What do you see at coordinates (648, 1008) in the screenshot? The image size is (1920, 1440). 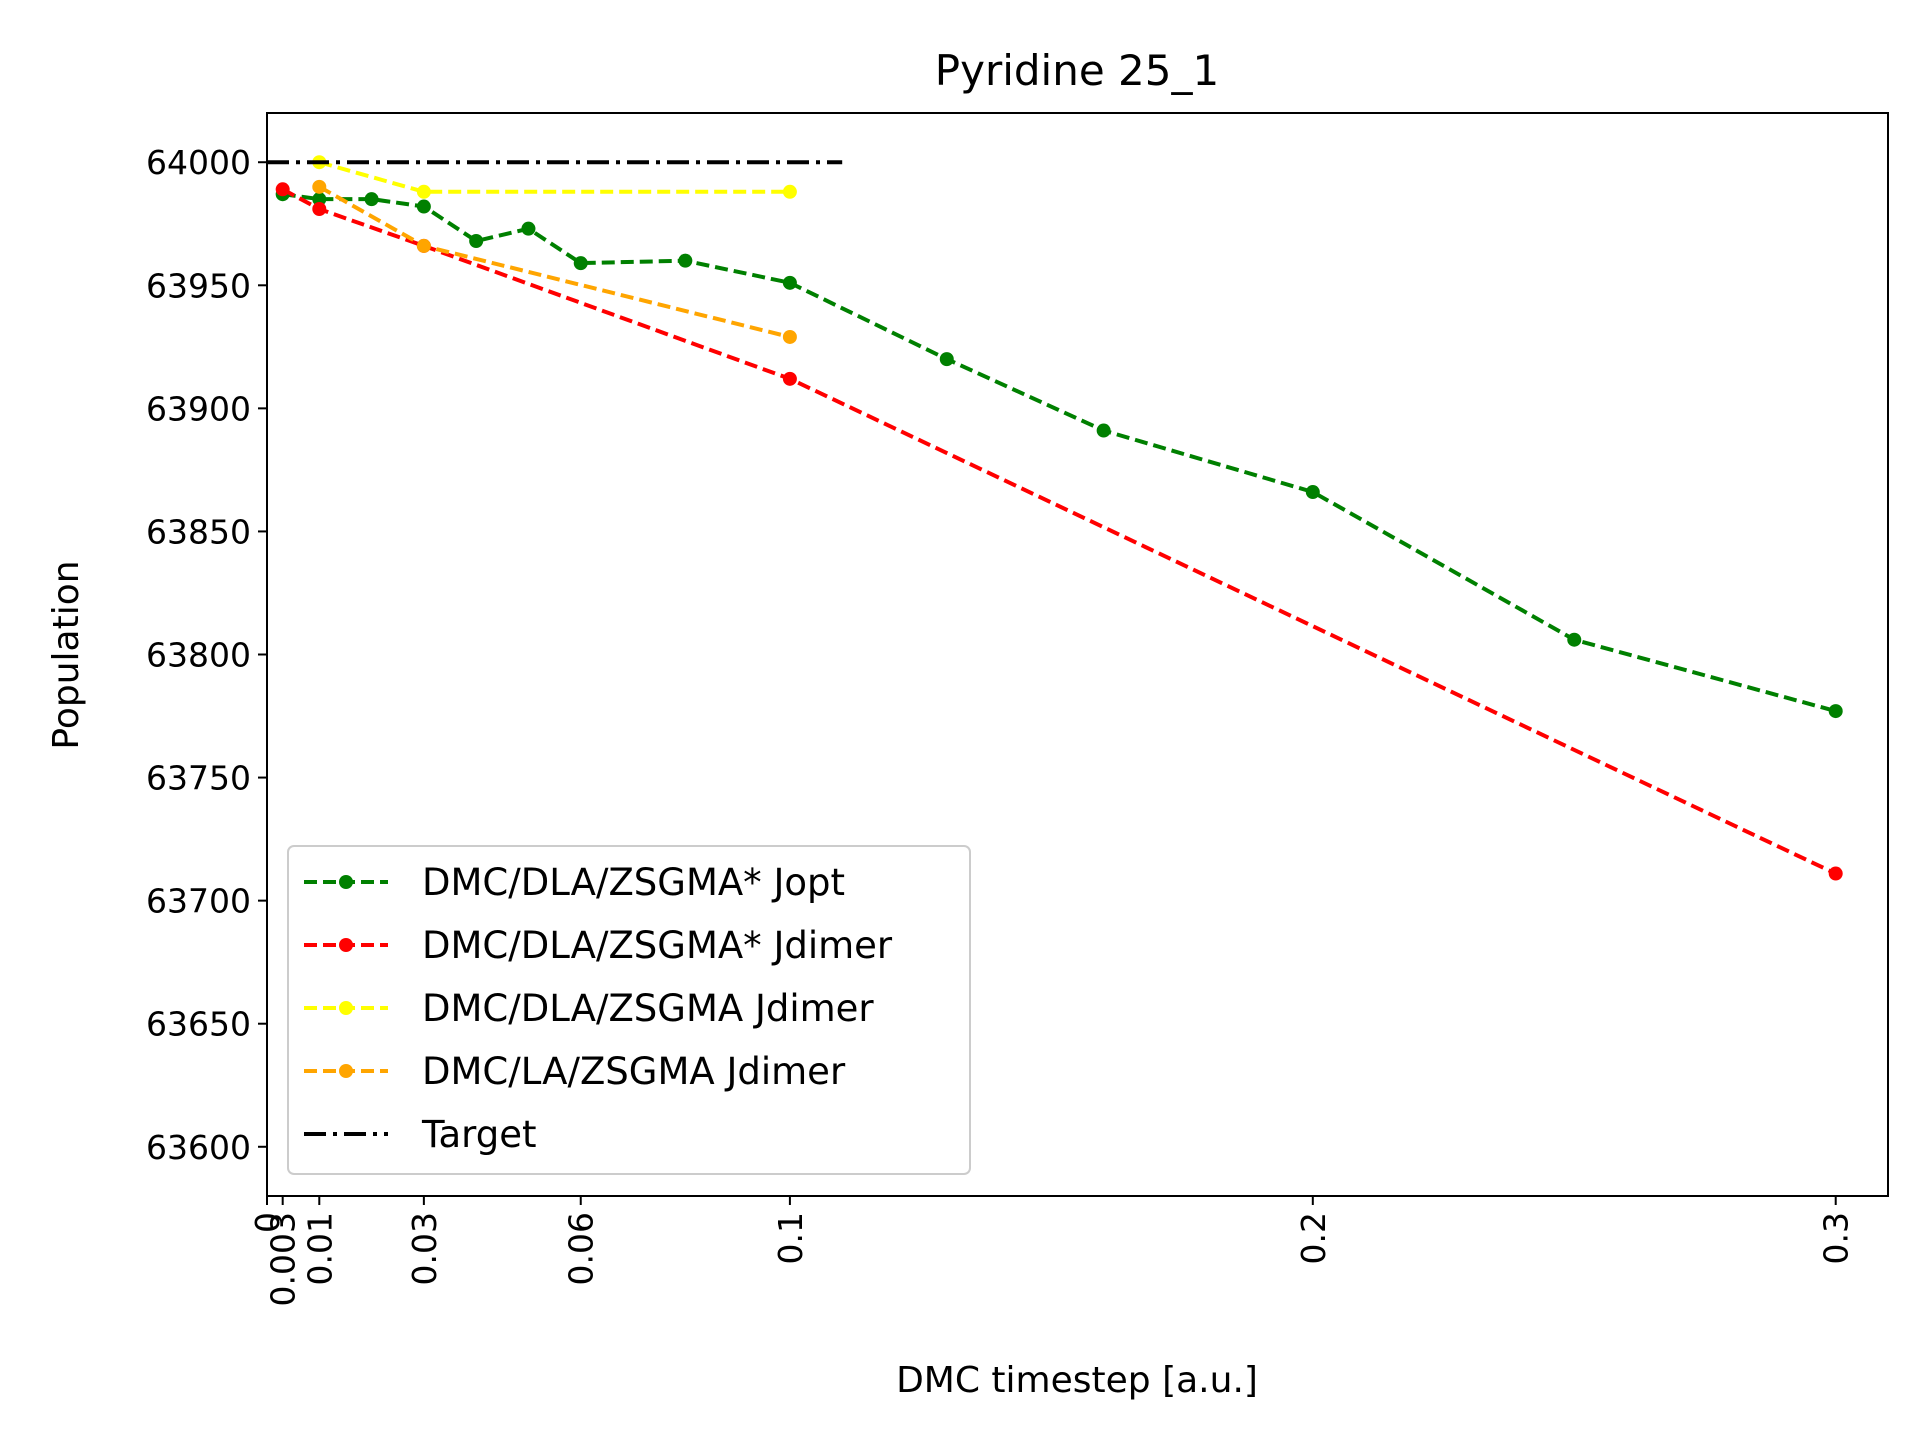 I see `legend-label: DMC/DLA/ZSGMA Jdimer` at bounding box center [648, 1008].